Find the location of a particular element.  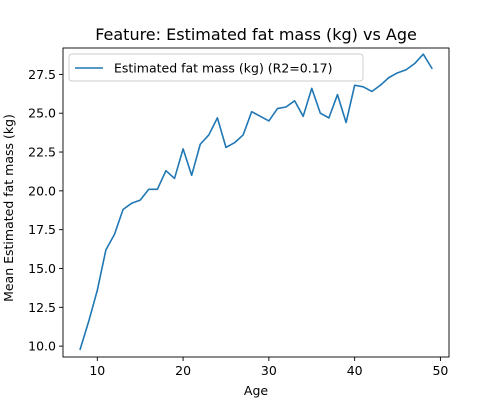

x-tick-label: 40 is located at coordinates (355, 370).